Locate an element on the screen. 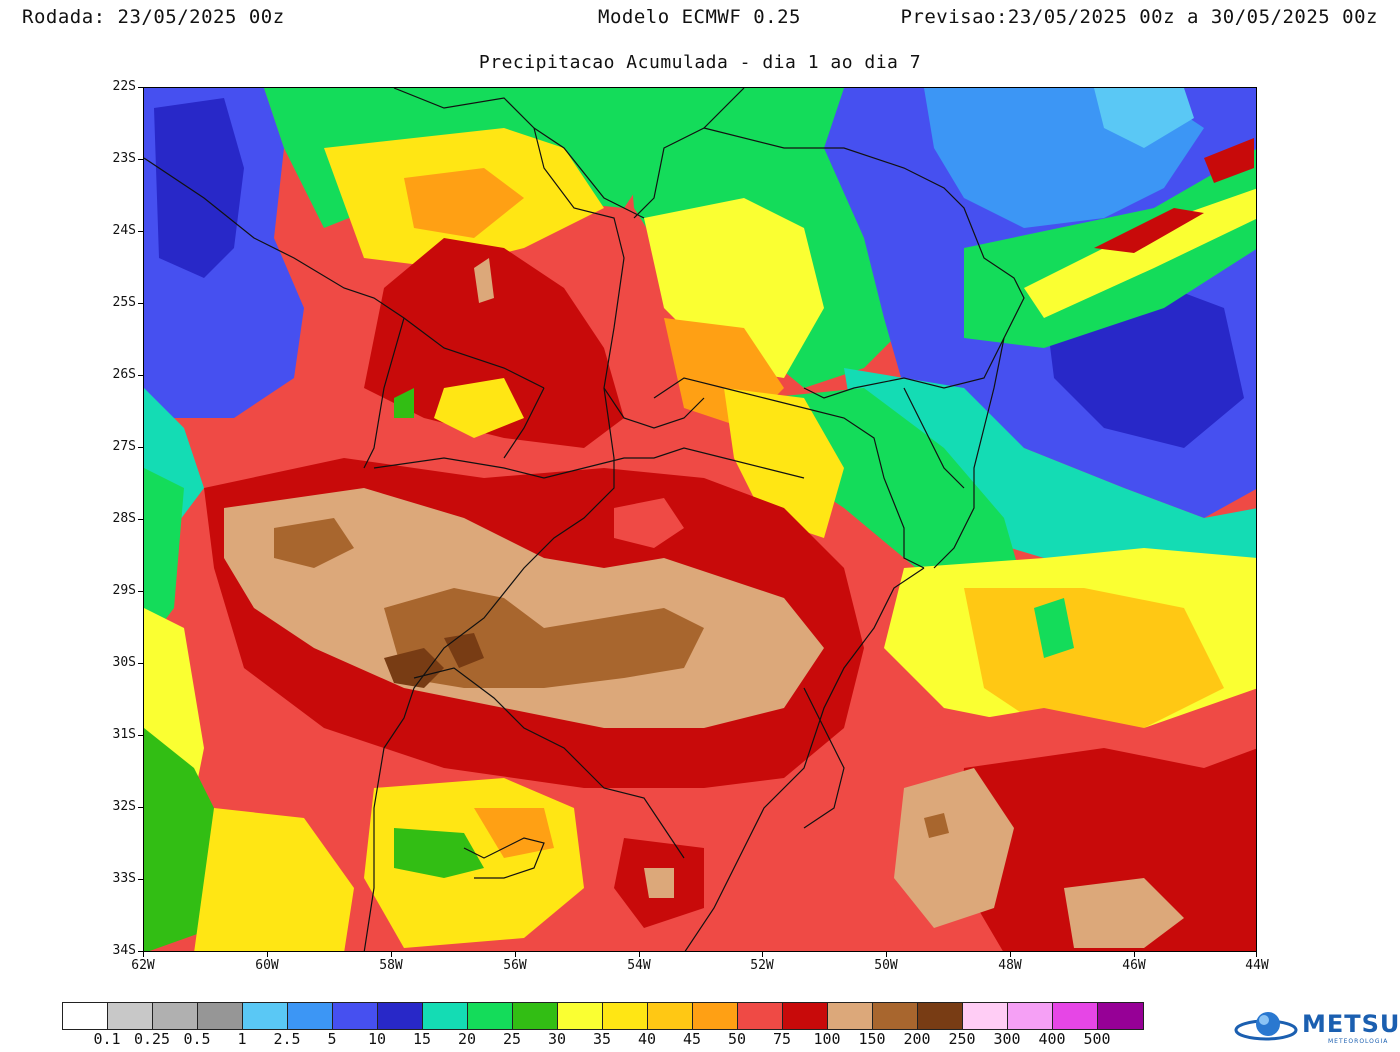 This screenshot has height=1052, width=1400. lon-label: 54W is located at coordinates (639, 965).